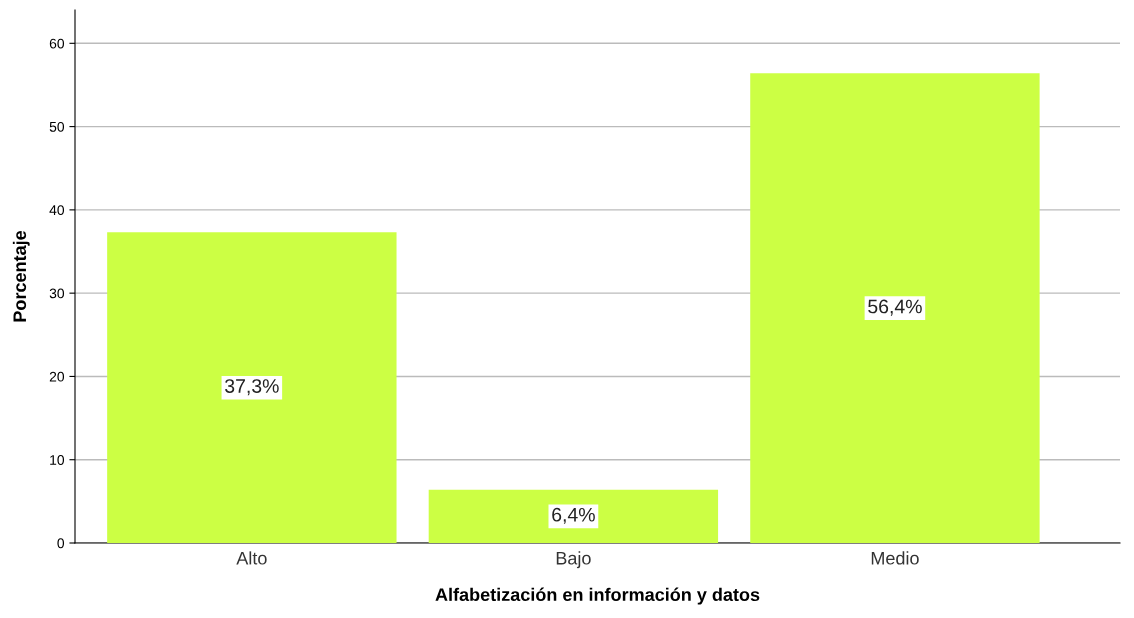 This screenshot has width=1134, height=618. Describe the element at coordinates (597, 596) in the screenshot. I see `x-axis-title: Alfabetización en información y datos` at that location.